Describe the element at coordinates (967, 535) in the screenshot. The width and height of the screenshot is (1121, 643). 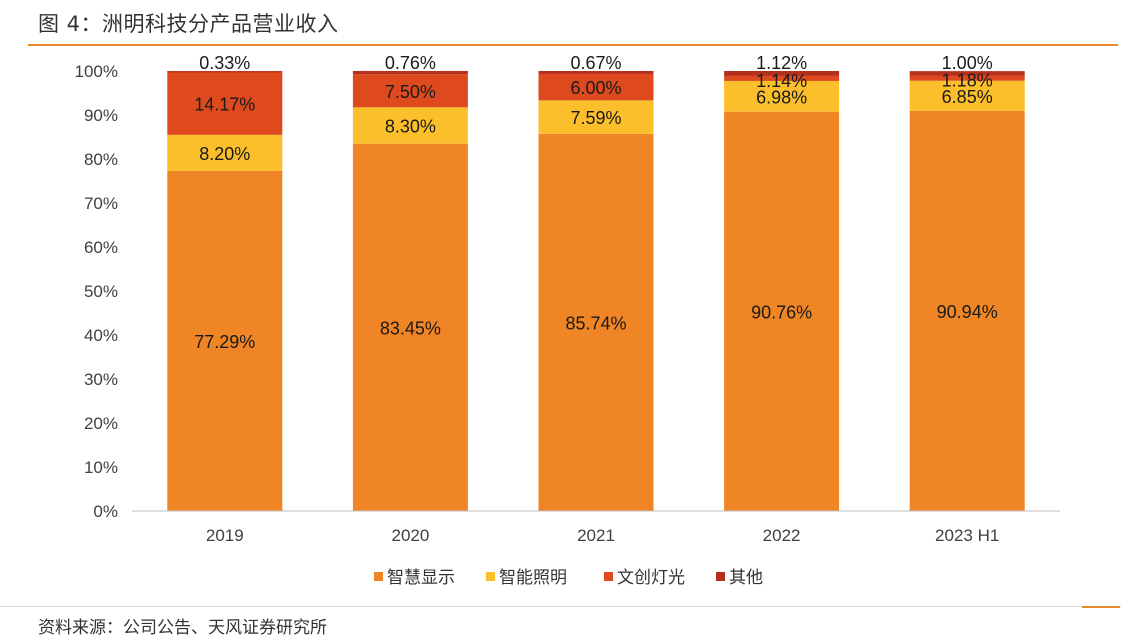
I see `x-tick-label: 2023 H1` at that location.